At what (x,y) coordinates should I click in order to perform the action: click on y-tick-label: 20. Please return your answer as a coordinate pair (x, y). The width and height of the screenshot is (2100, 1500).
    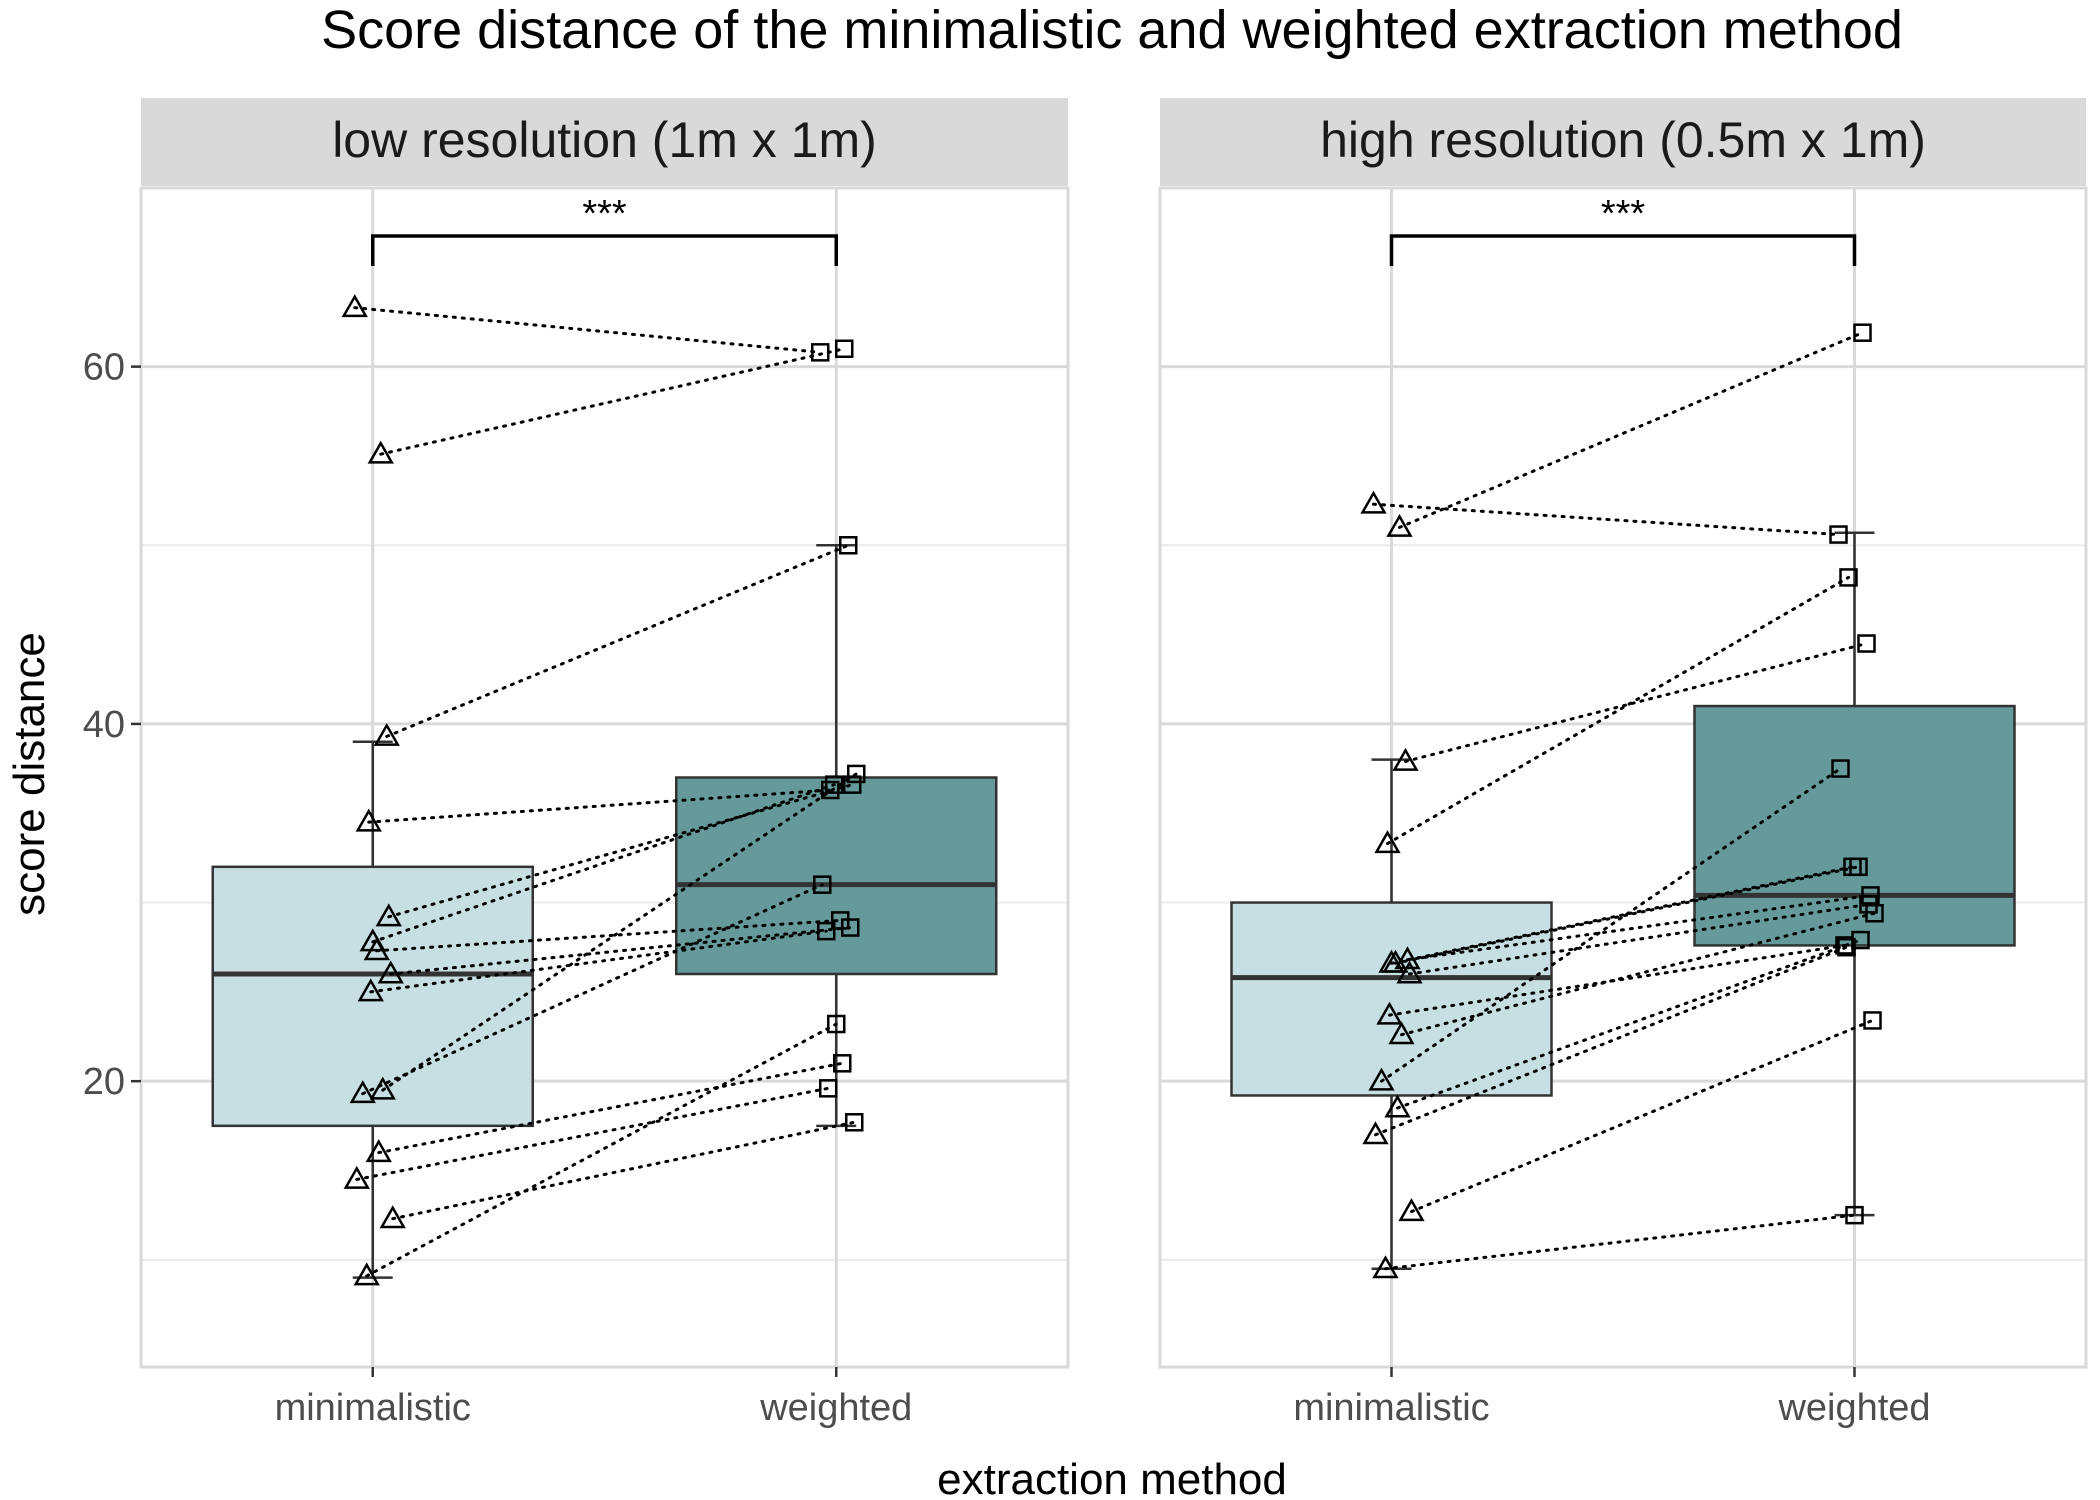
    Looking at the image, I should click on (104, 1082).